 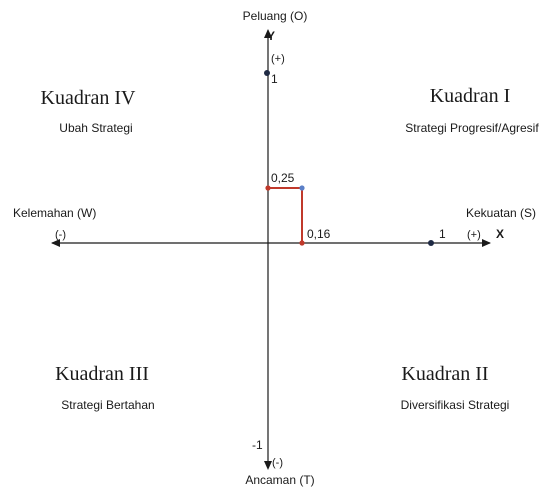 What do you see at coordinates (268, 188) in the screenshot?
I see `y-value-point` at bounding box center [268, 188].